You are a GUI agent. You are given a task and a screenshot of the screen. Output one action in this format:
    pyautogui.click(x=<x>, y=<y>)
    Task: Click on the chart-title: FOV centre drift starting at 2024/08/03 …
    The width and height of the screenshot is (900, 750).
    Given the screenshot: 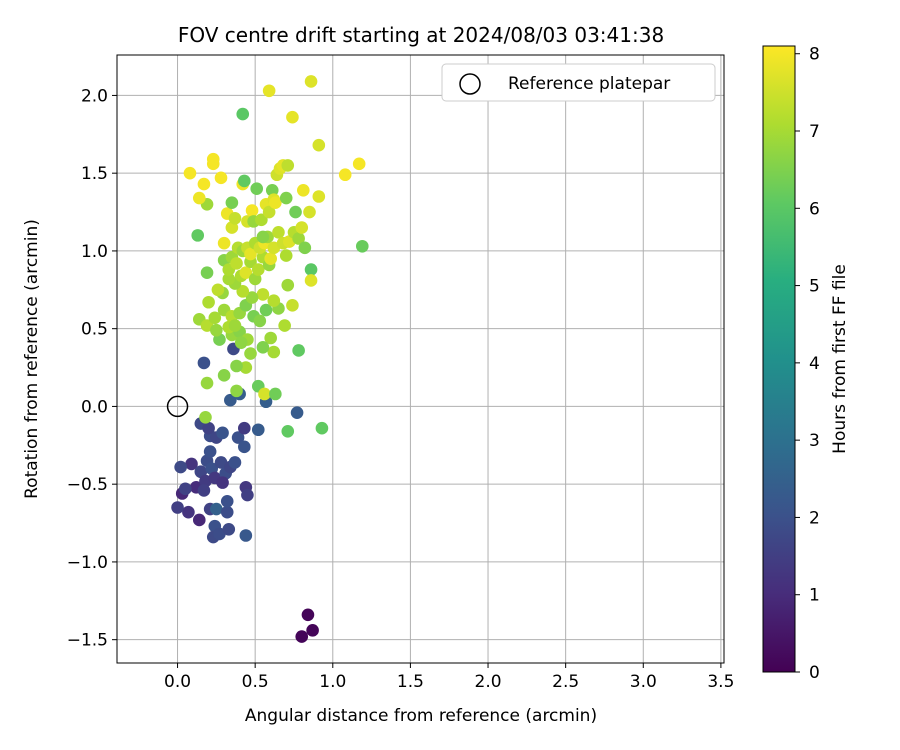 What is the action you would take?
    pyautogui.click(x=421, y=35)
    